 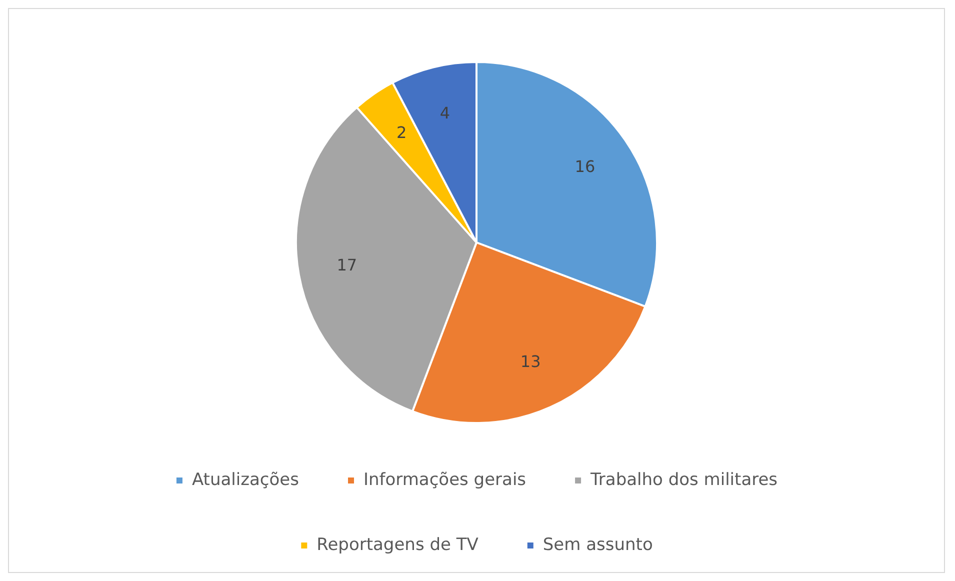 I want to click on legend-label: Atualizações, so click(x=246, y=480).